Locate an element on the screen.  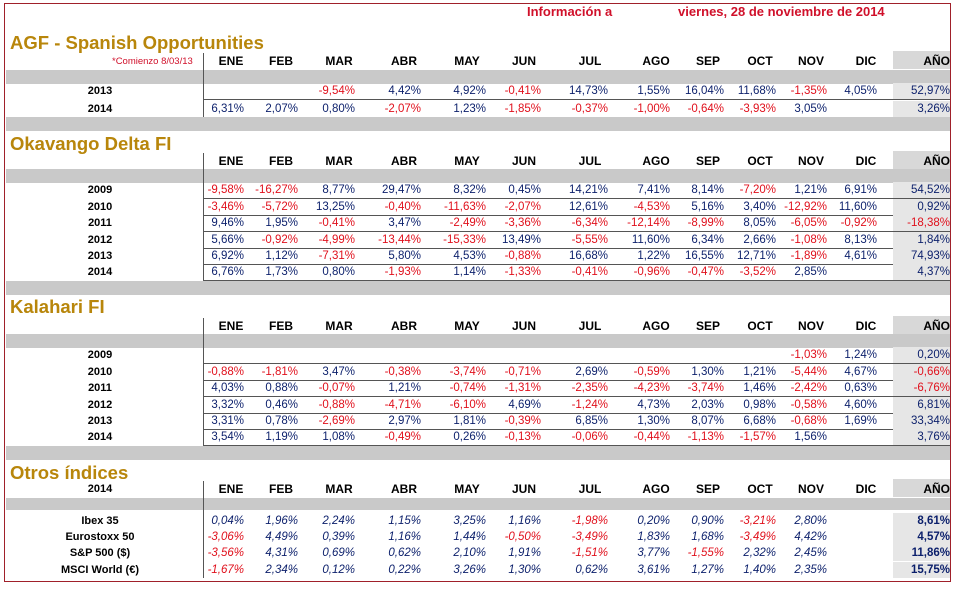
header-year-label: 2014 is located at coordinates (100, 489).